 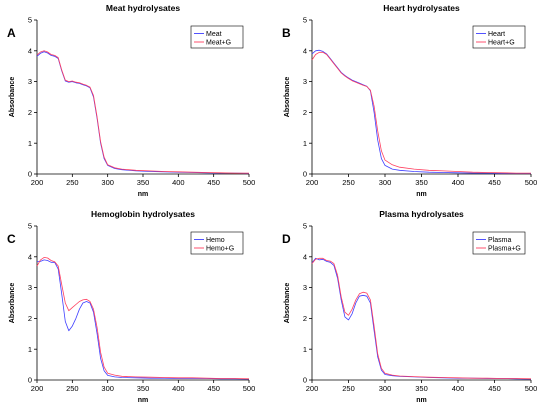 I want to click on series-line-heart, so click(x=421, y=111).